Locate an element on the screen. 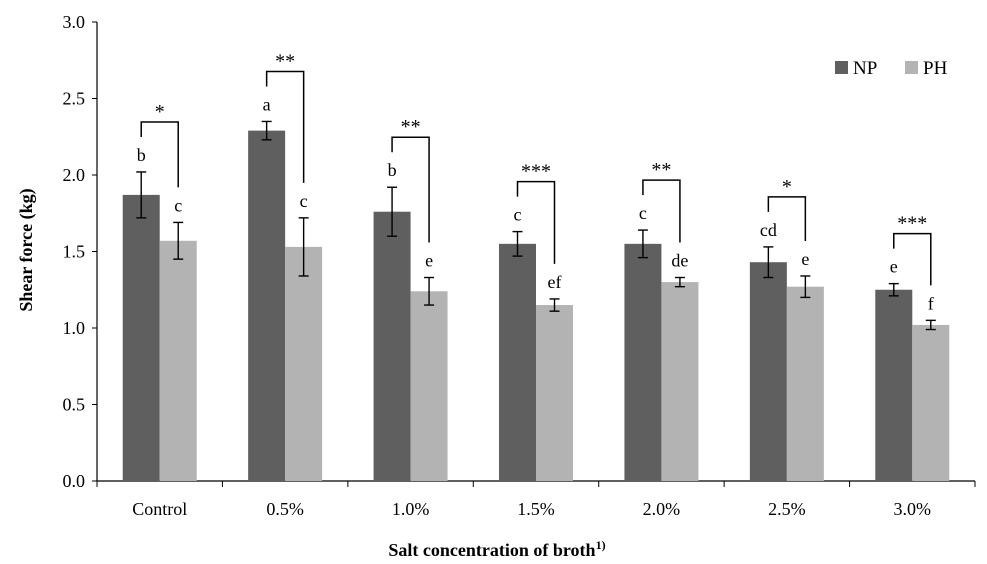  y-axis-title: Shear force (kg) is located at coordinates (26, 249).